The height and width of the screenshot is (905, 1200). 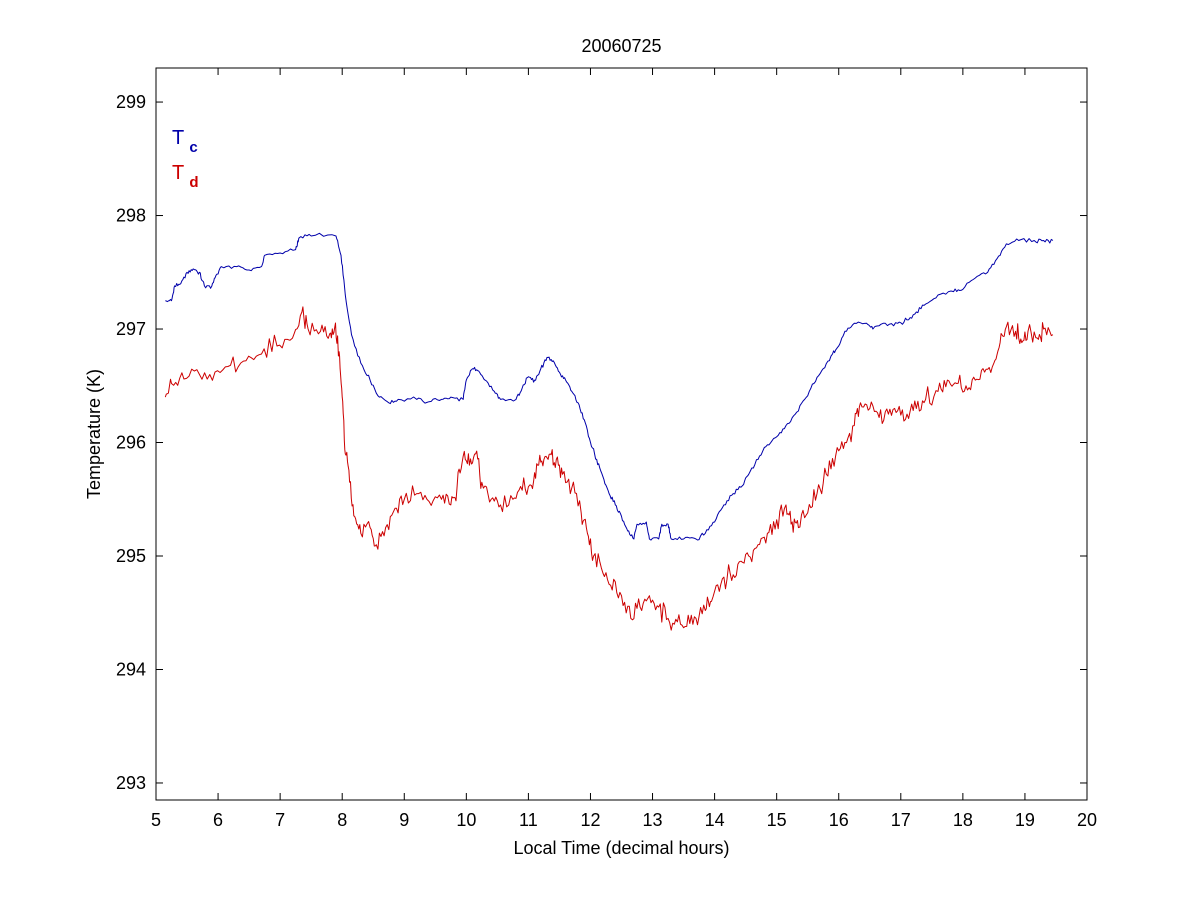 What do you see at coordinates (1087, 820) in the screenshot?
I see `x-tick-label: 20` at bounding box center [1087, 820].